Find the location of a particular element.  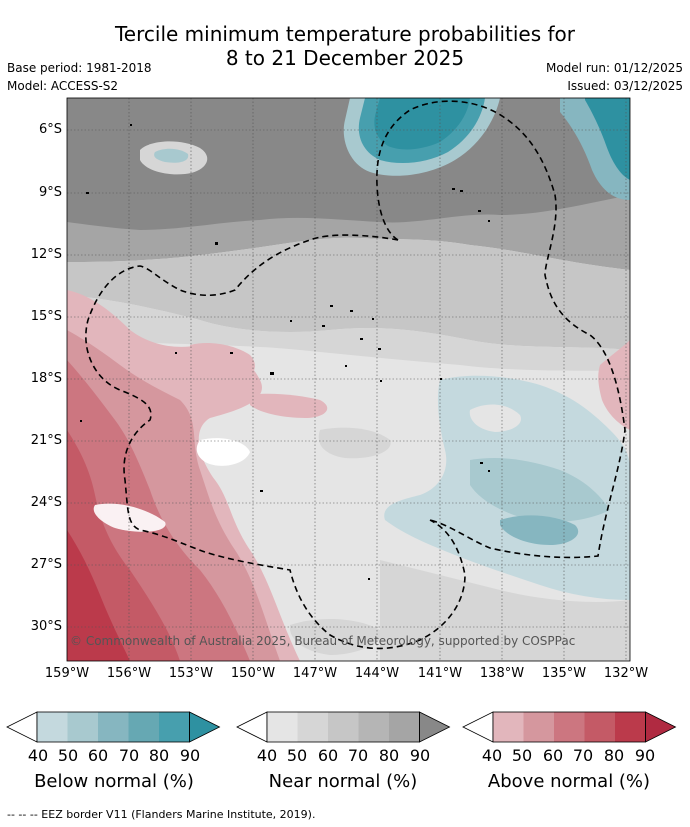

below-normal-south-east-core is located at coordinates (539, 530).